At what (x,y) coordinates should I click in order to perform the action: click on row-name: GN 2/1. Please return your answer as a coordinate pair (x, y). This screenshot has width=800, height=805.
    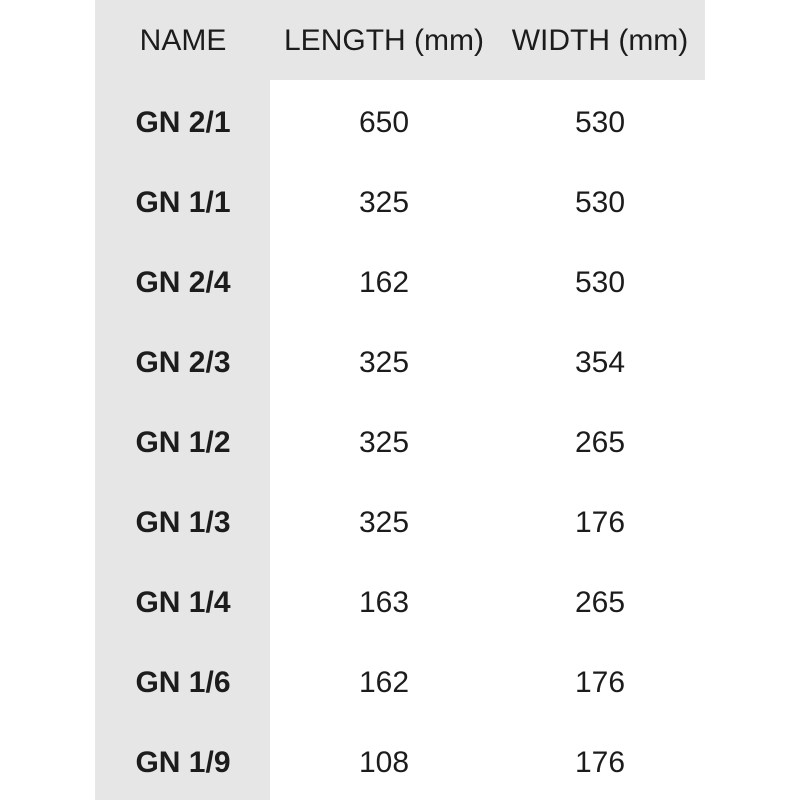
    Looking at the image, I should click on (182, 122).